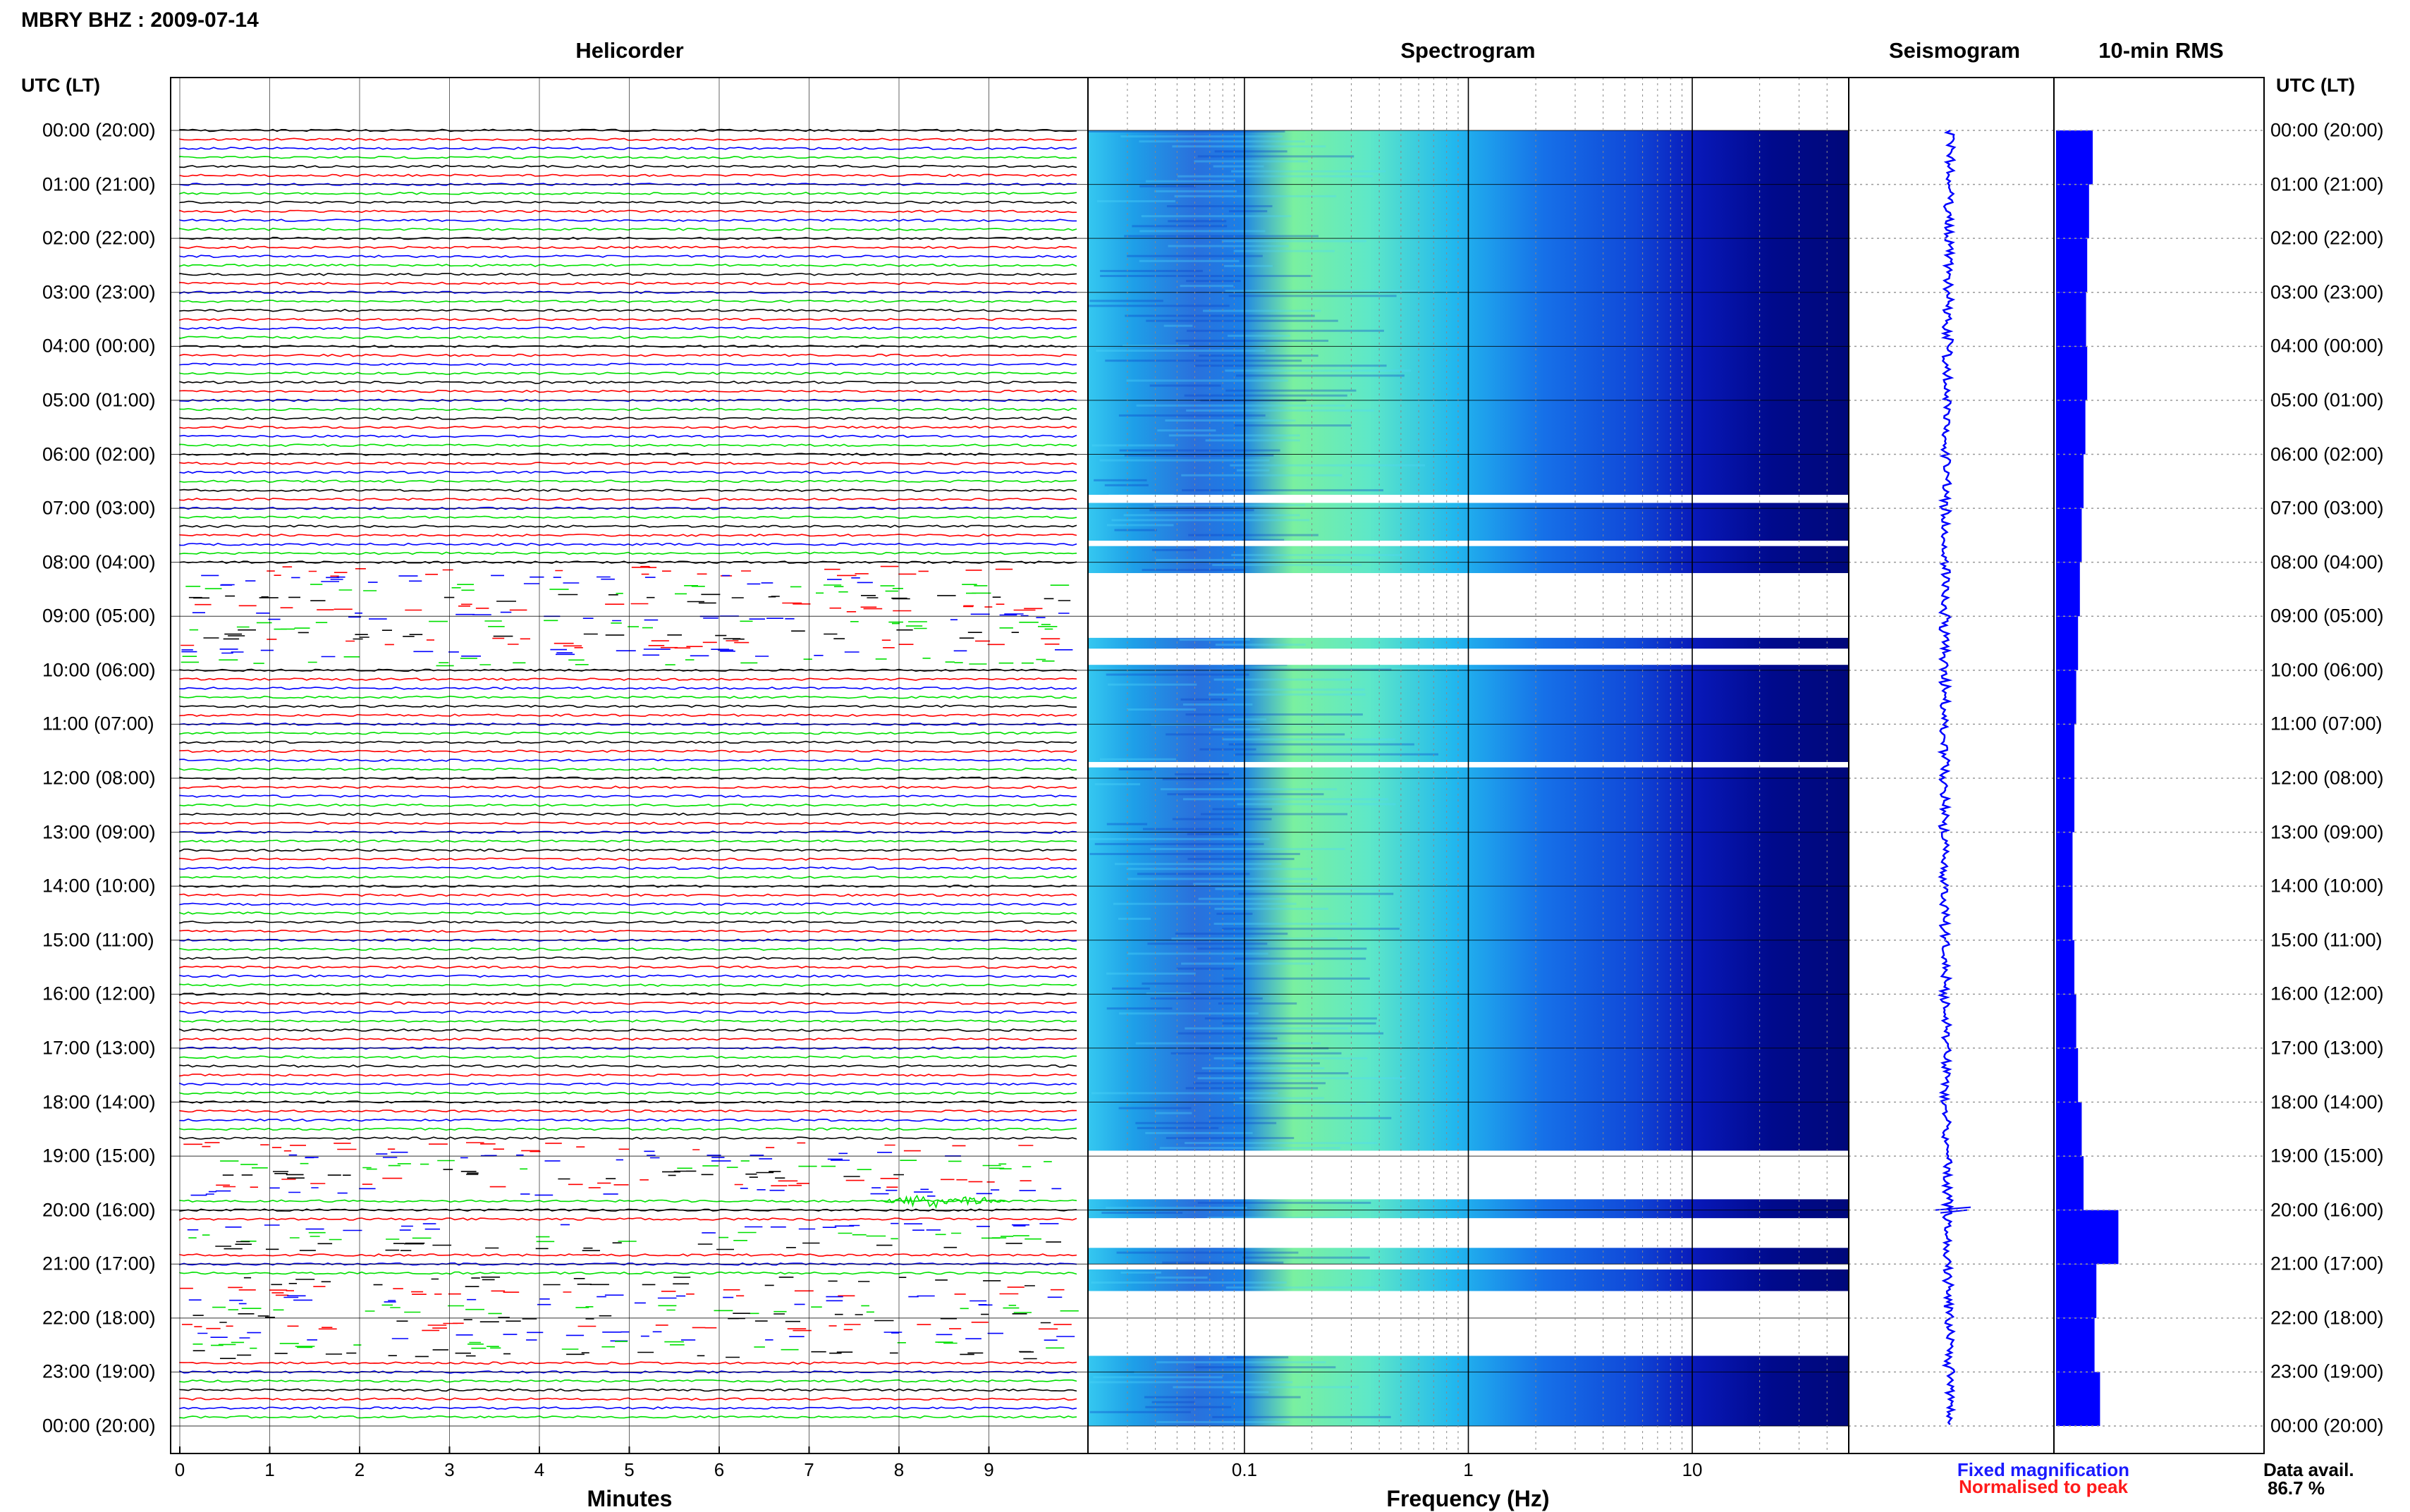 The image size is (2410, 1512). What do you see at coordinates (2327, 1371) in the screenshot?
I see `time-label-right: 23:00 (19:00)` at bounding box center [2327, 1371].